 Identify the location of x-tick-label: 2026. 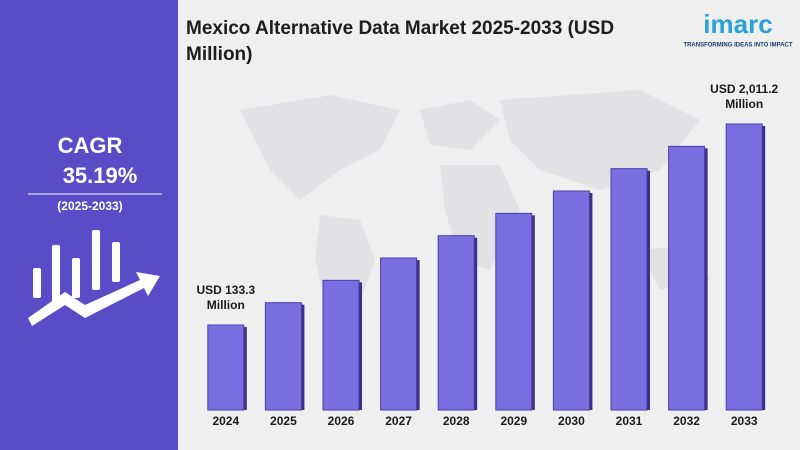
(341, 421).